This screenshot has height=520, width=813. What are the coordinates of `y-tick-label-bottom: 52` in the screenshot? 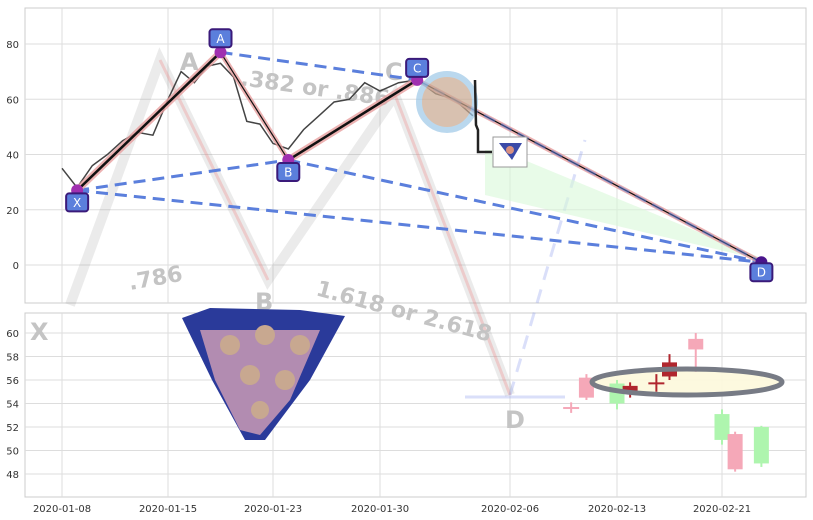 It's located at (12, 428).